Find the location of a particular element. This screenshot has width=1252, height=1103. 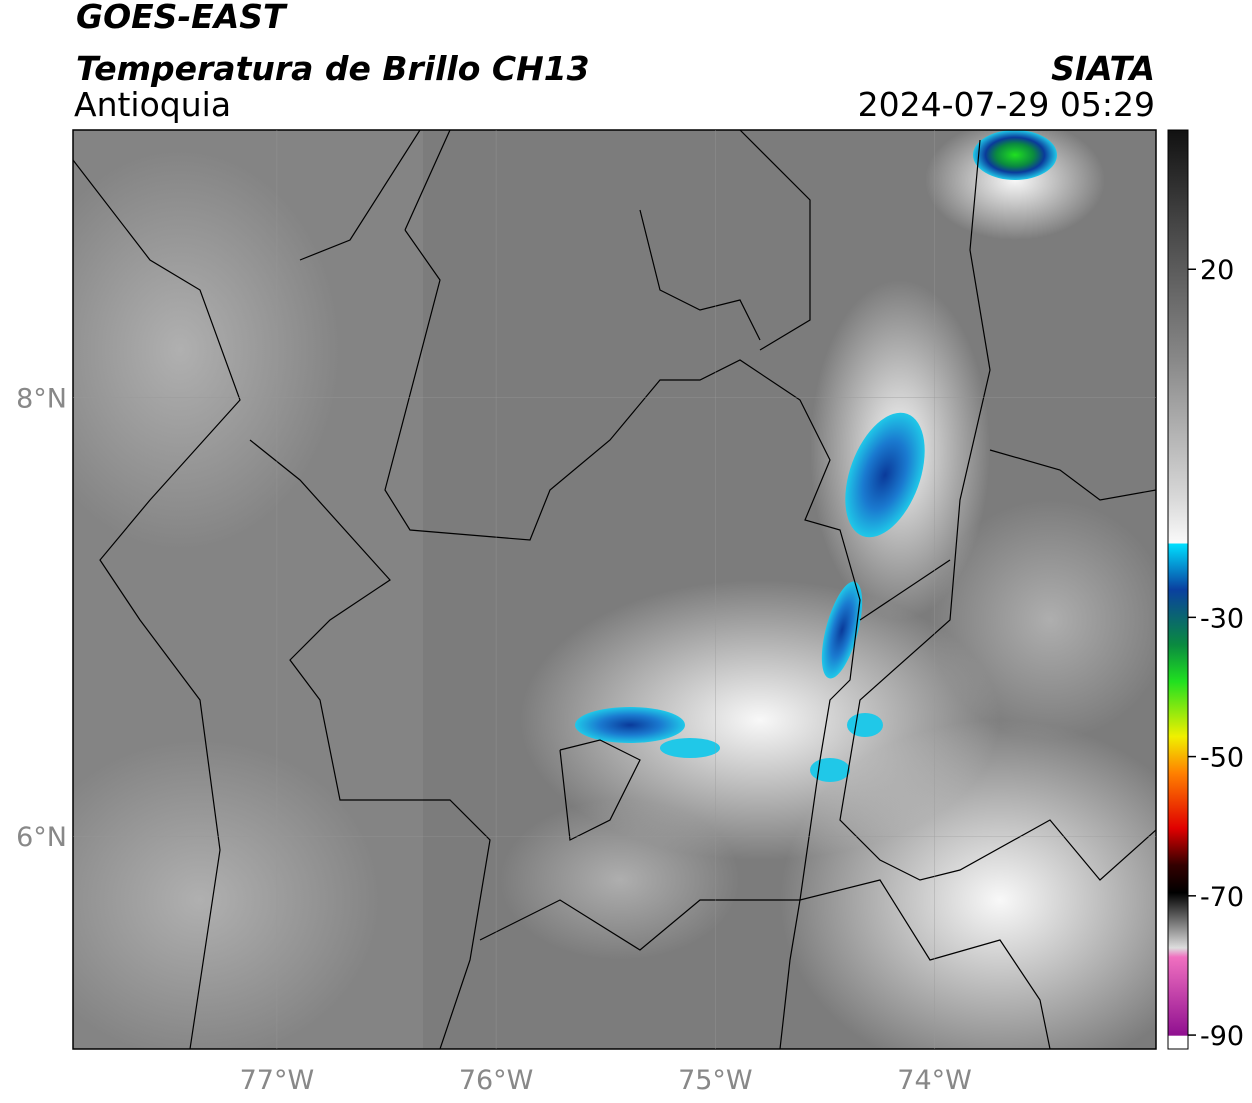

y-tick-label: 8°N is located at coordinates (41, 399).